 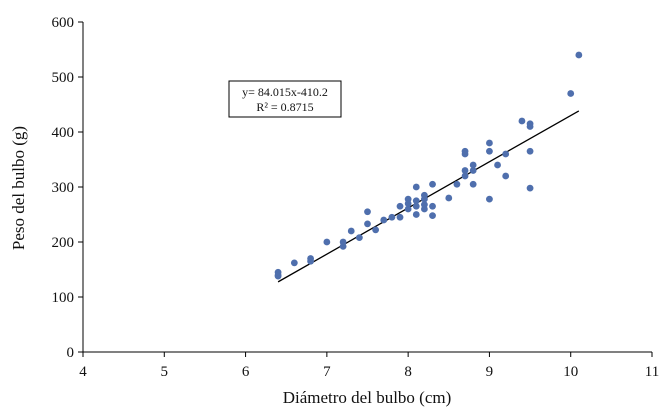 What do you see at coordinates (63, 78) in the screenshot?
I see `y-tick-label: 500` at bounding box center [63, 78].